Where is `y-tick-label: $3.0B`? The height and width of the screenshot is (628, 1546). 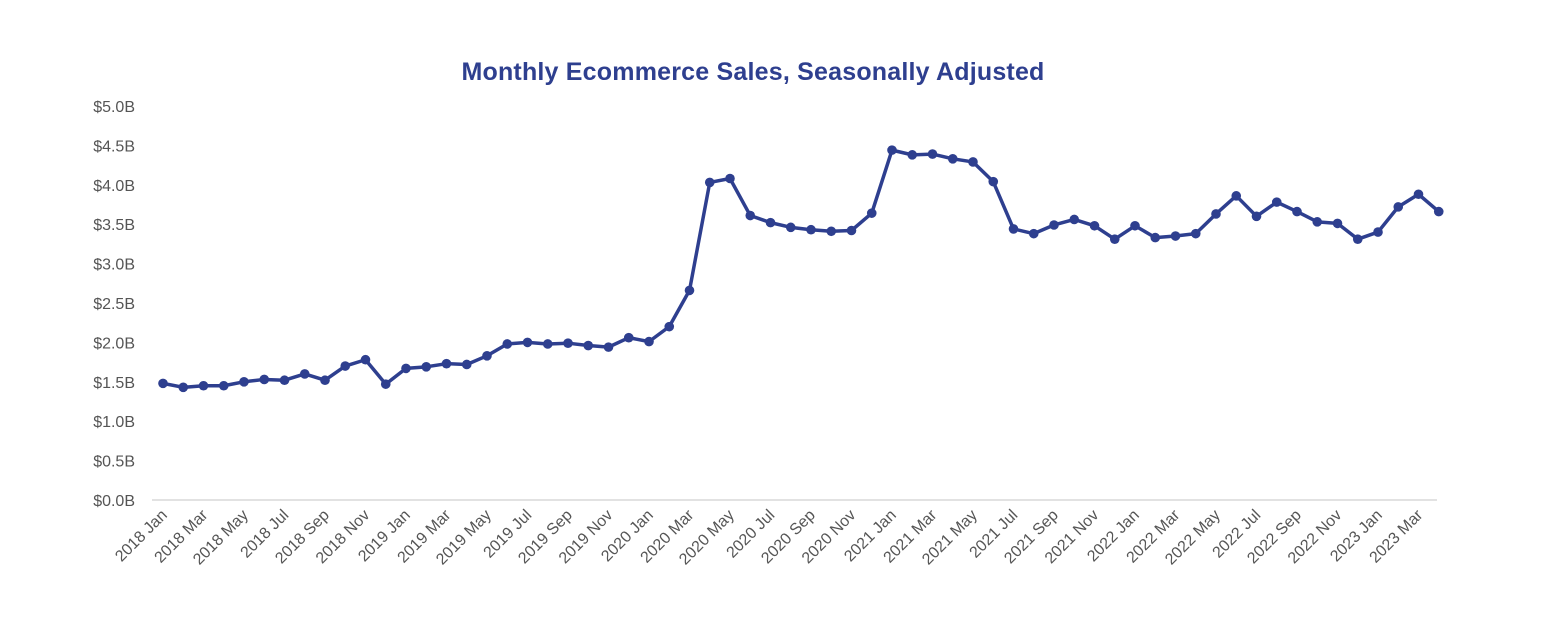 y-tick-label: $3.0B is located at coordinates (114, 265).